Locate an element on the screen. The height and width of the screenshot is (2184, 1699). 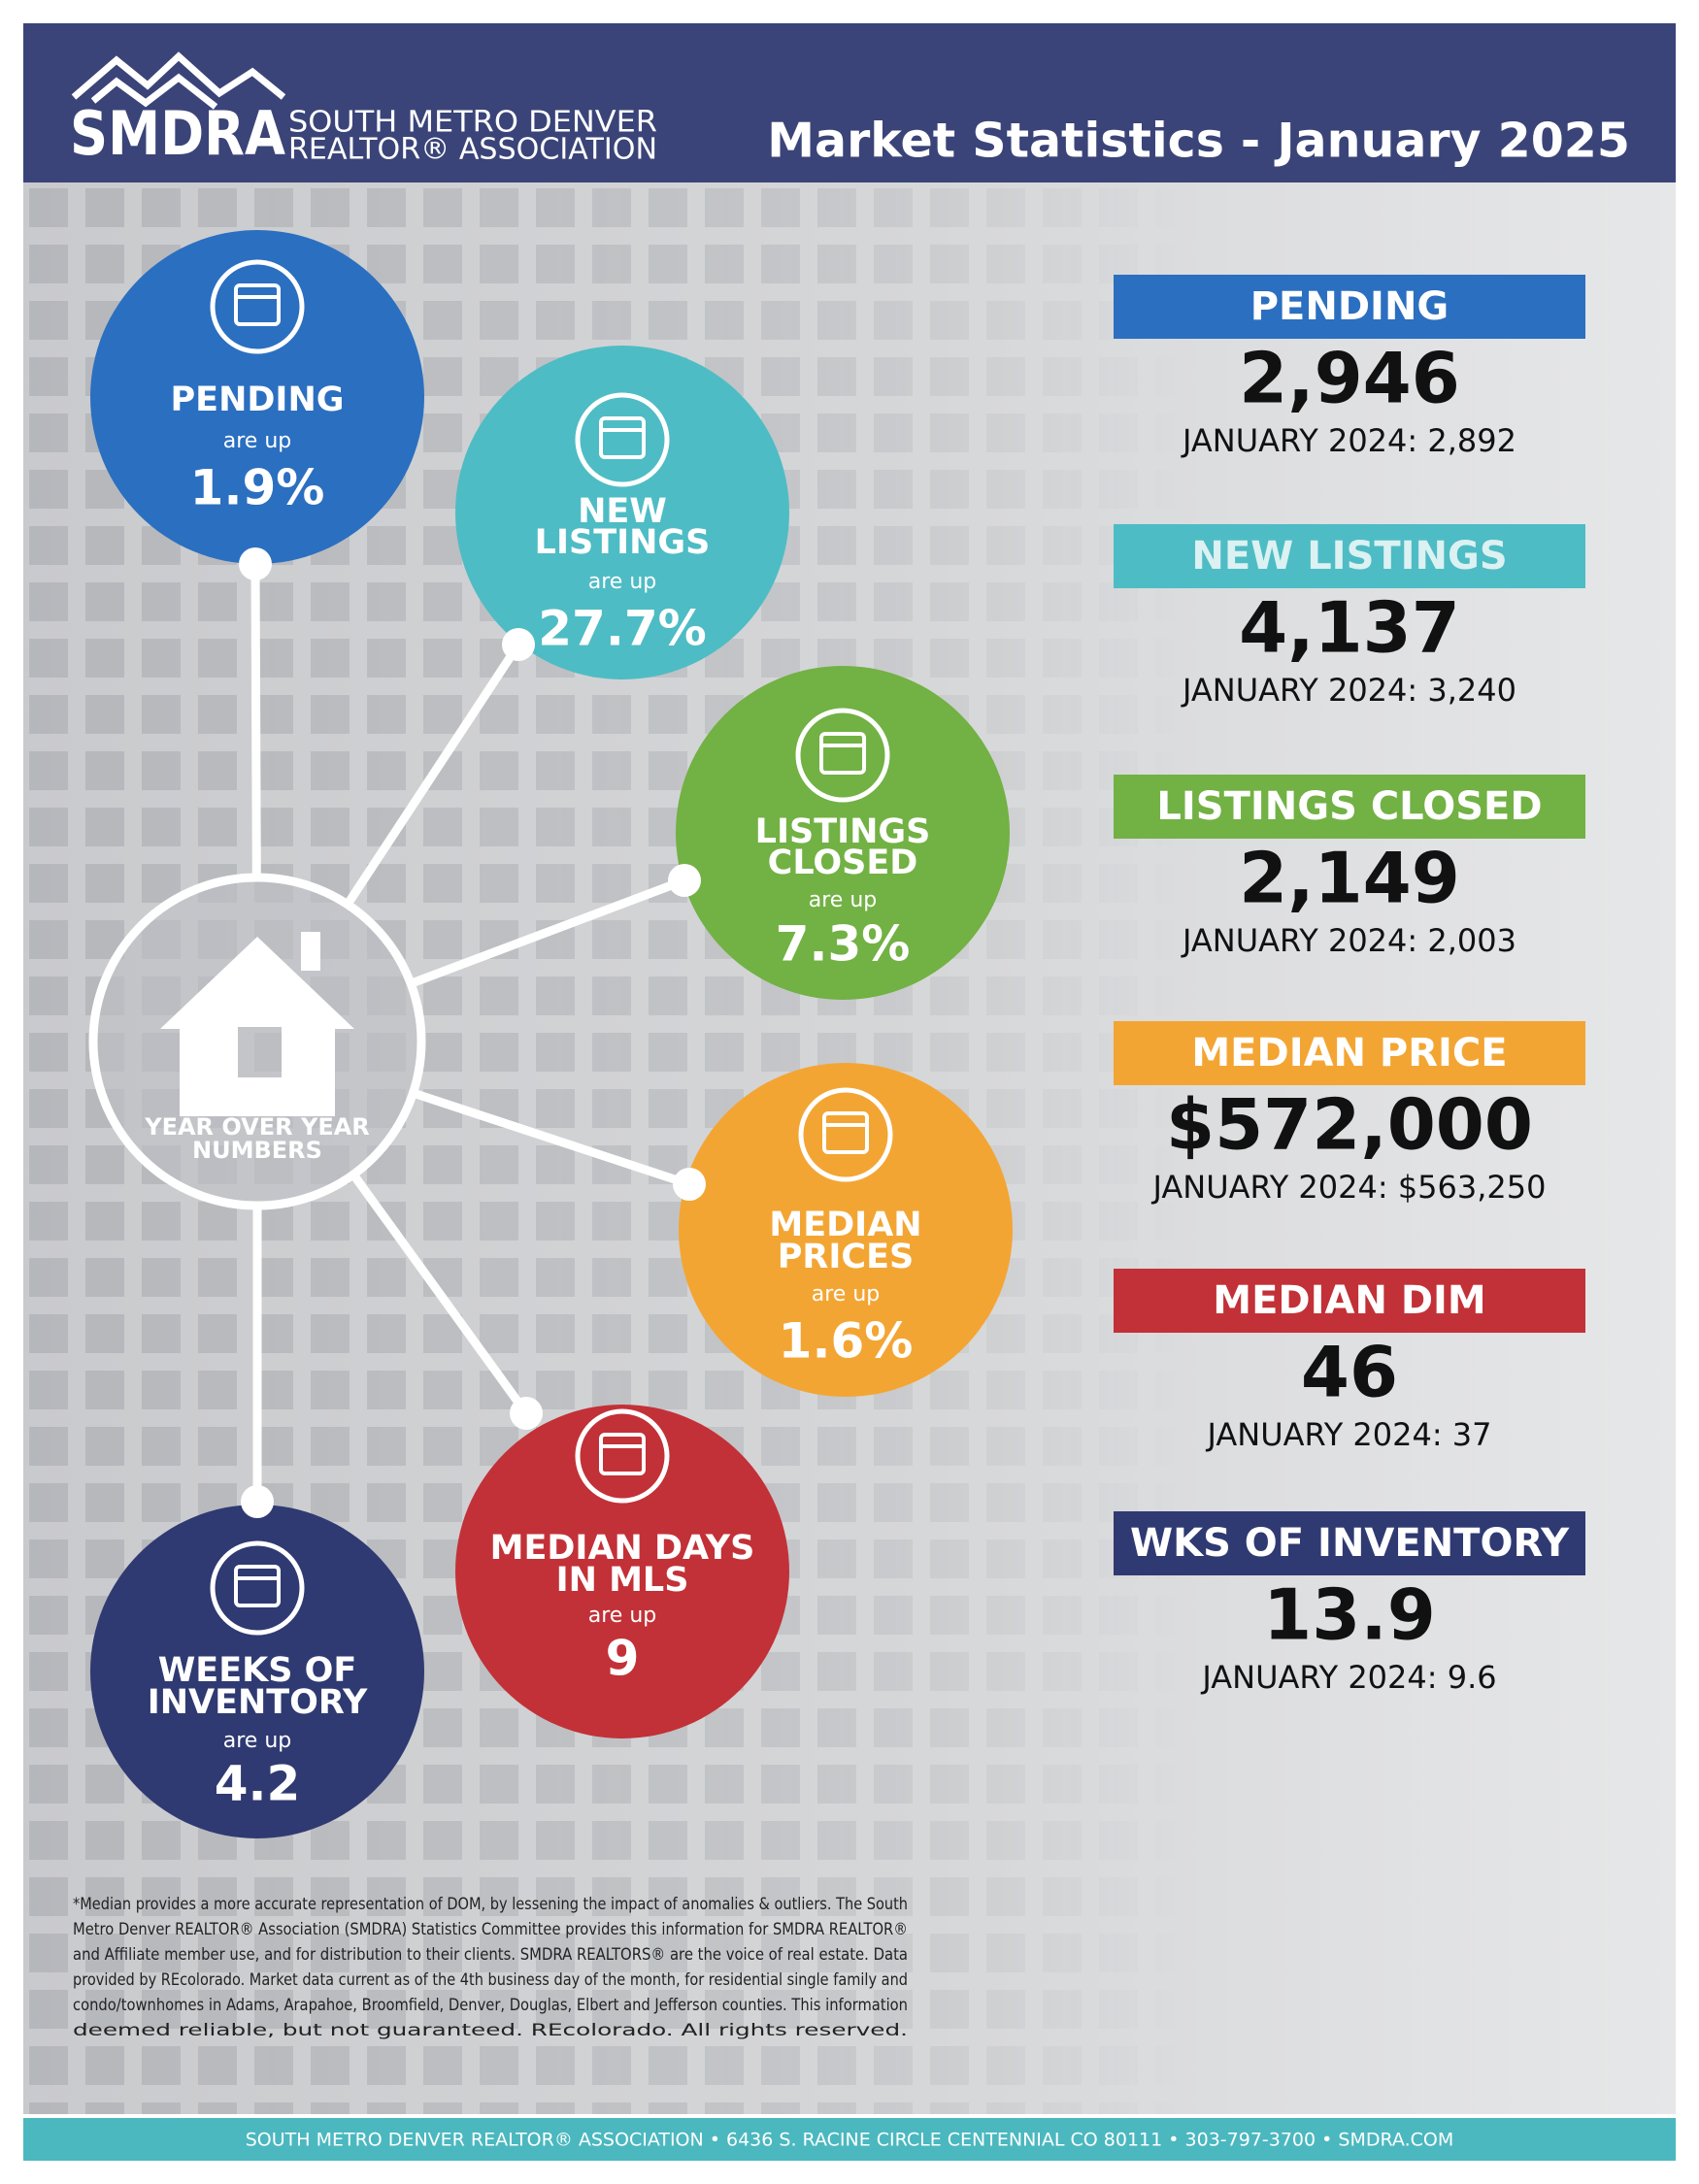
stat-value: 13.9 is located at coordinates (1349, 1615).